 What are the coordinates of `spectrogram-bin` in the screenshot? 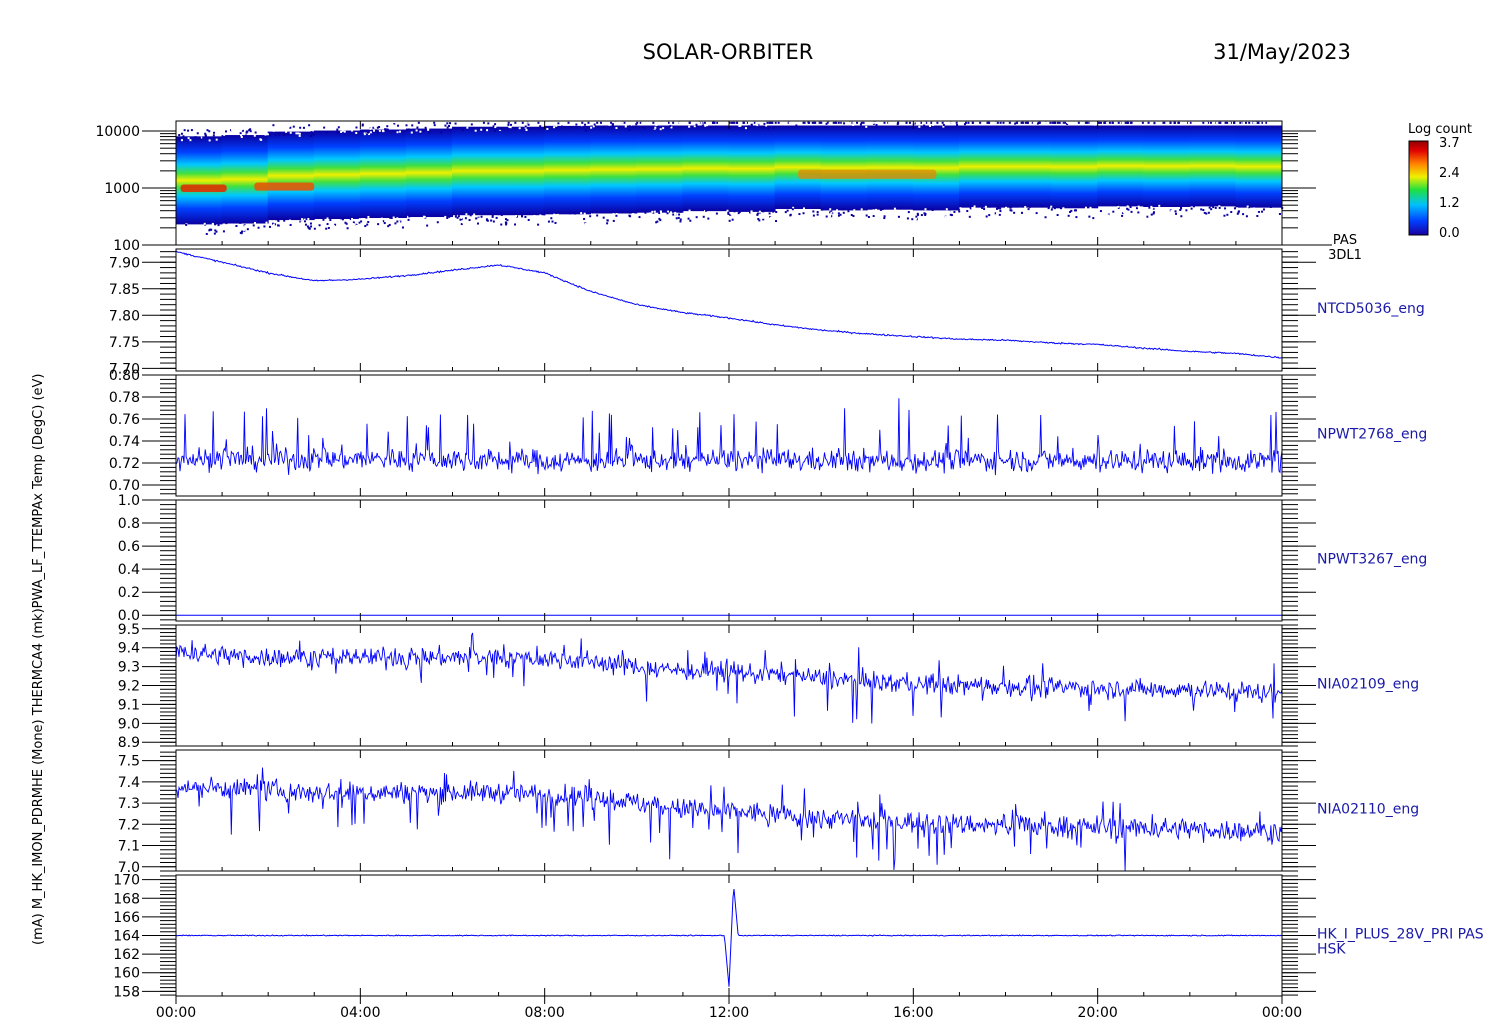 It's located at (199, 180).